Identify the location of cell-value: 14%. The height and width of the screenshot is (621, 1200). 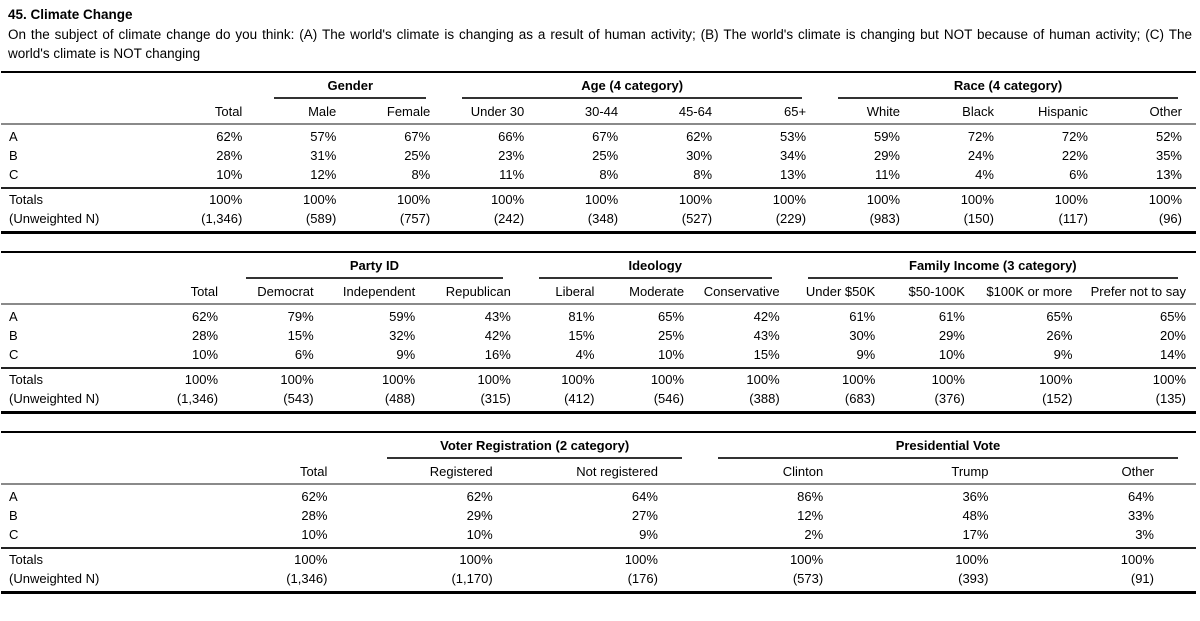
(1172, 354).